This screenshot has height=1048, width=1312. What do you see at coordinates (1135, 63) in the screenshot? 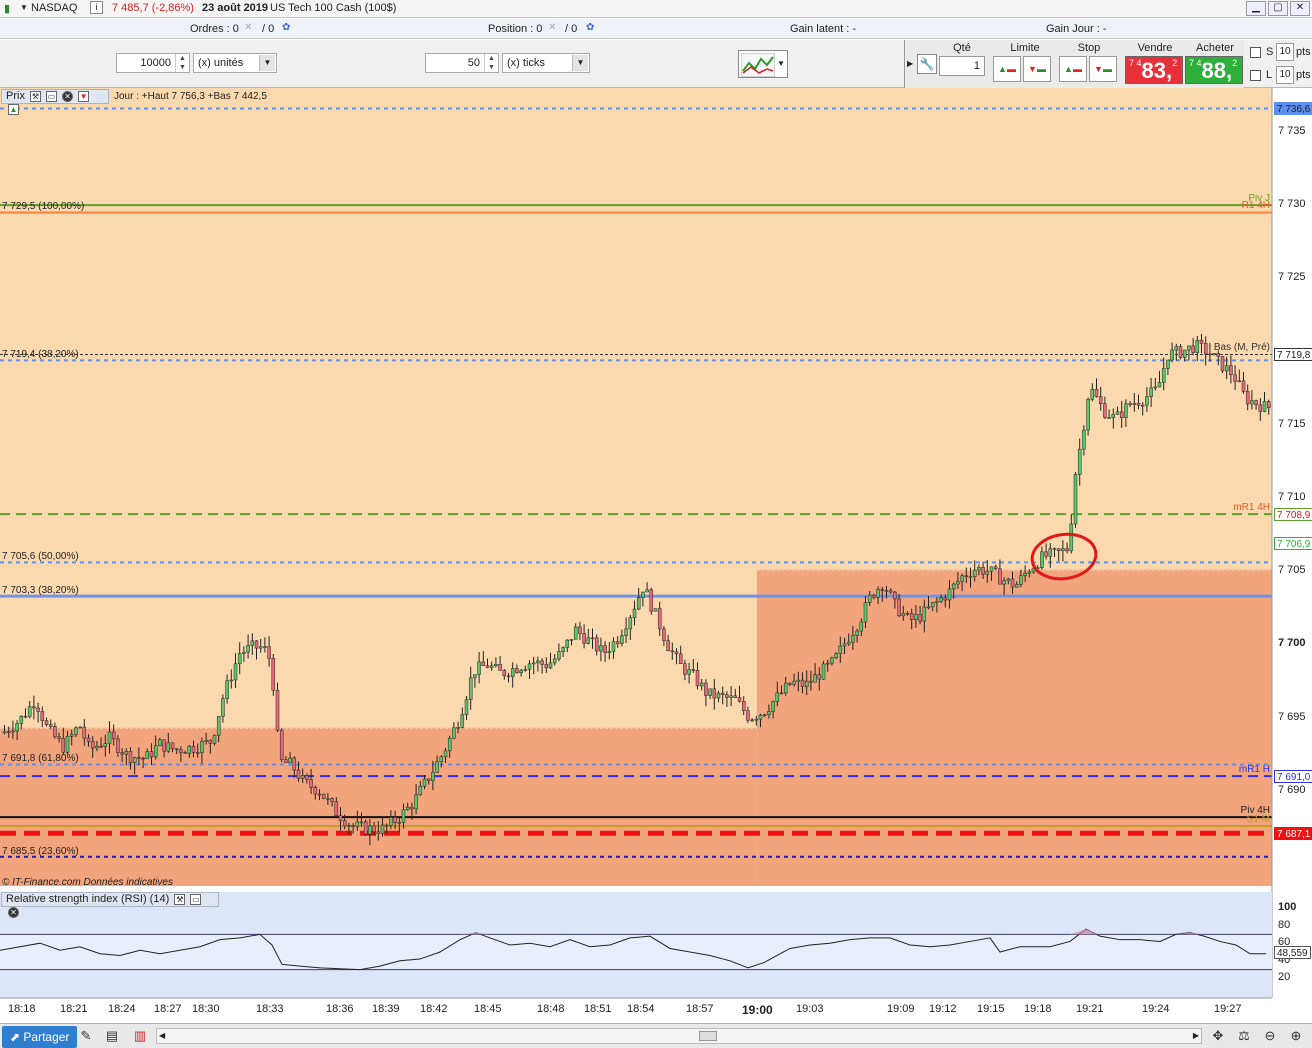
I see `sell-price-prefix: 7 4` at bounding box center [1135, 63].